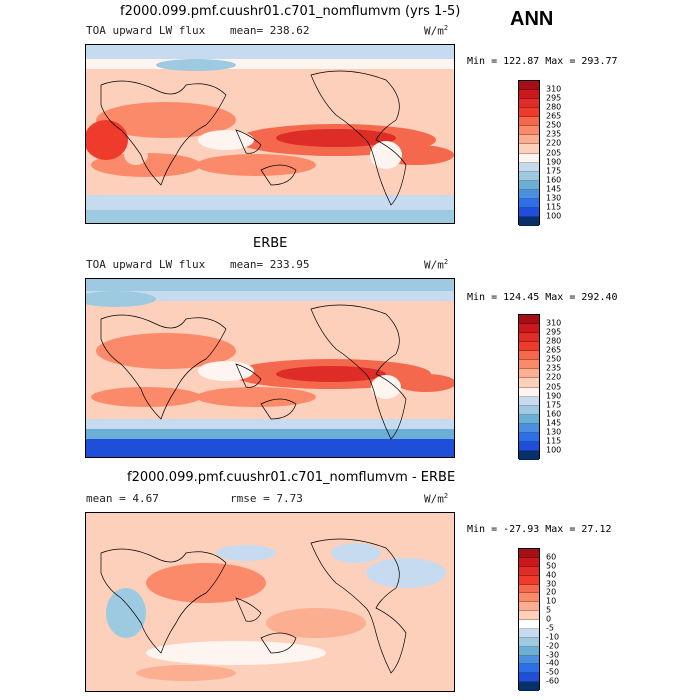 The image size is (700, 700). I want to click on panel1-map, so click(270, 134).